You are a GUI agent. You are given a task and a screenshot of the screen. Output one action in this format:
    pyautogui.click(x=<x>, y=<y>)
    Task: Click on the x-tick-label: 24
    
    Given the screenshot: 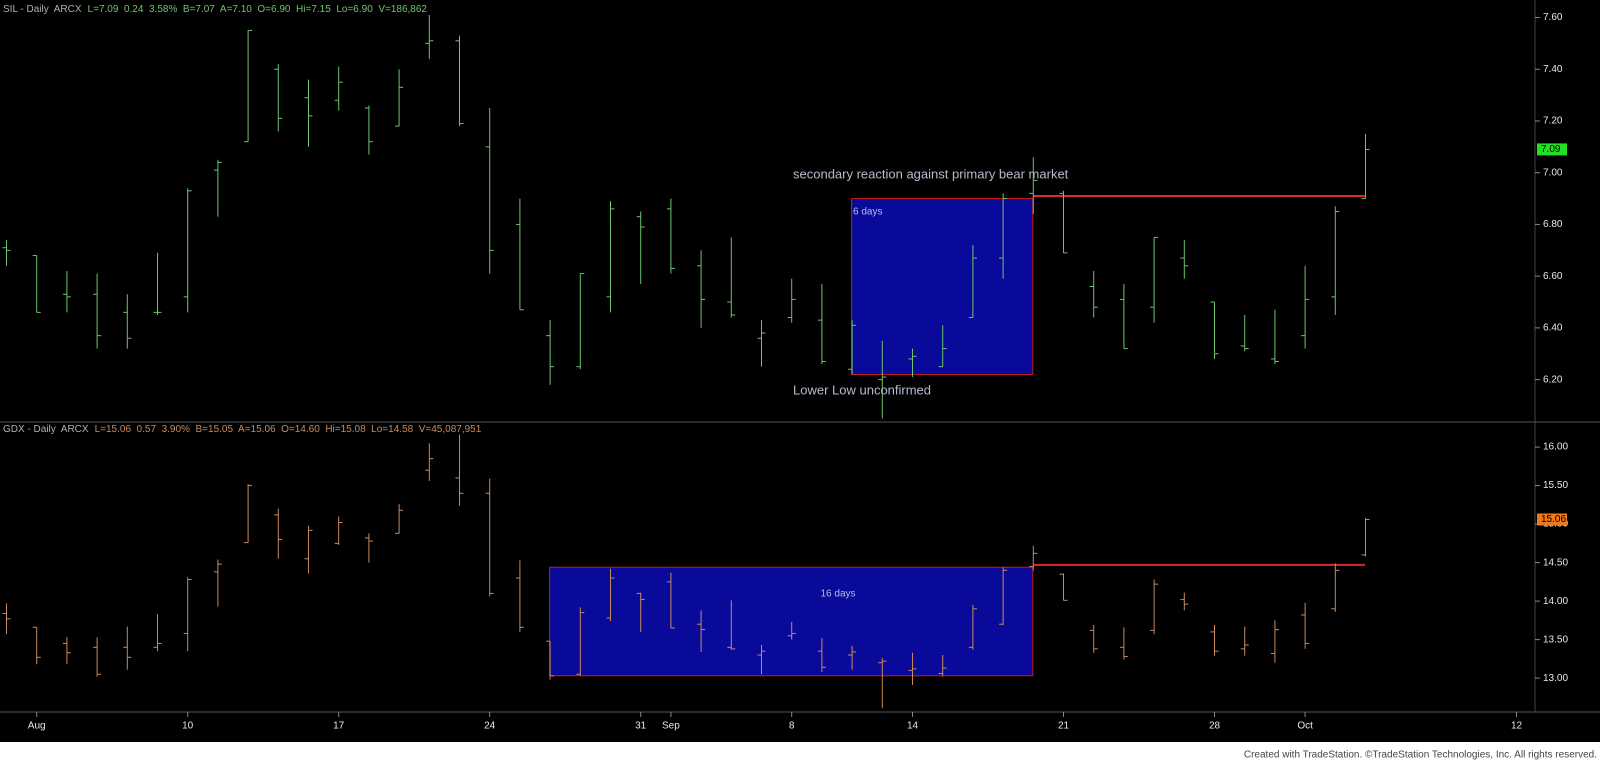 What is the action you would take?
    pyautogui.click(x=490, y=726)
    